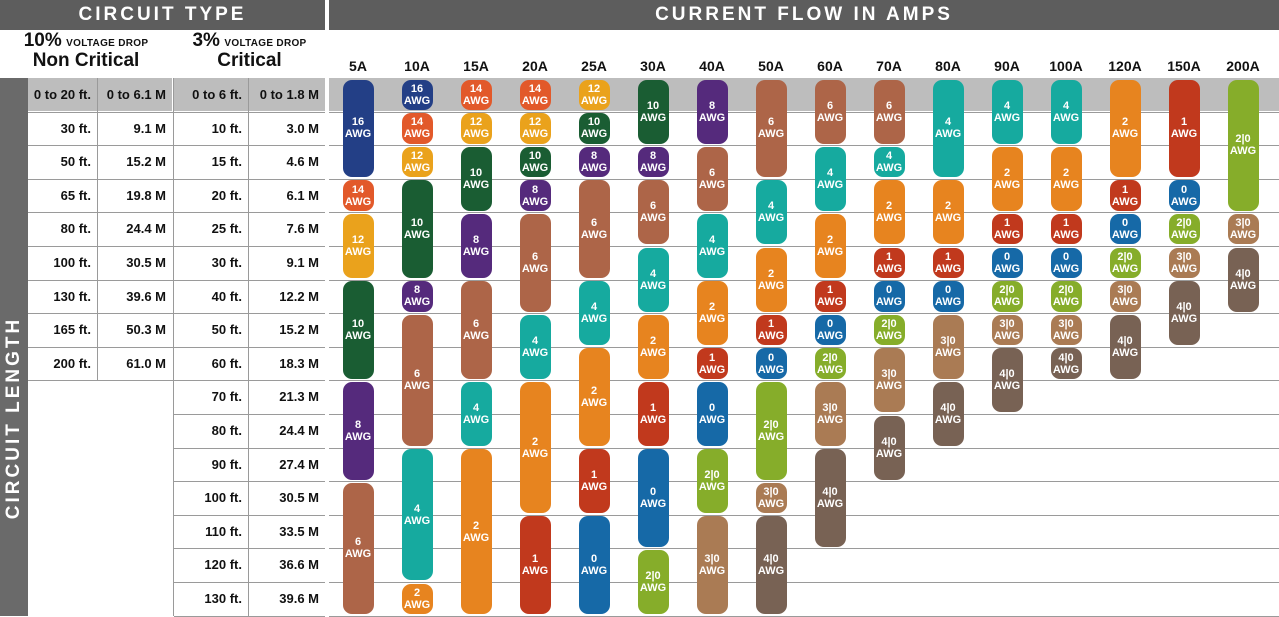 The image size is (1279, 617). I want to click on awg-pill: 1 AWG, so click(535, 565).